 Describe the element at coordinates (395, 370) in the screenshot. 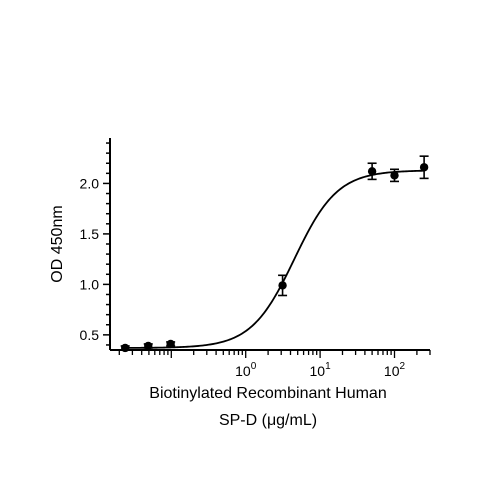

I see `x-tick-label: 10²` at that location.